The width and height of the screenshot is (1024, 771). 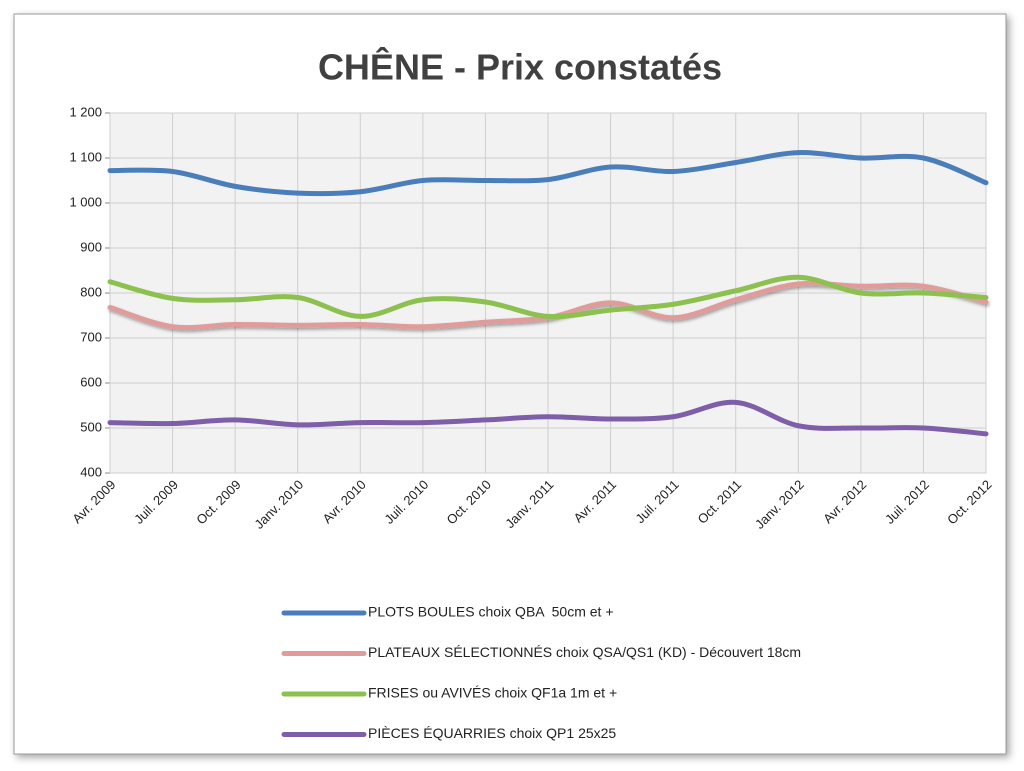 I want to click on y-tick-label: 700, so click(x=91, y=336).